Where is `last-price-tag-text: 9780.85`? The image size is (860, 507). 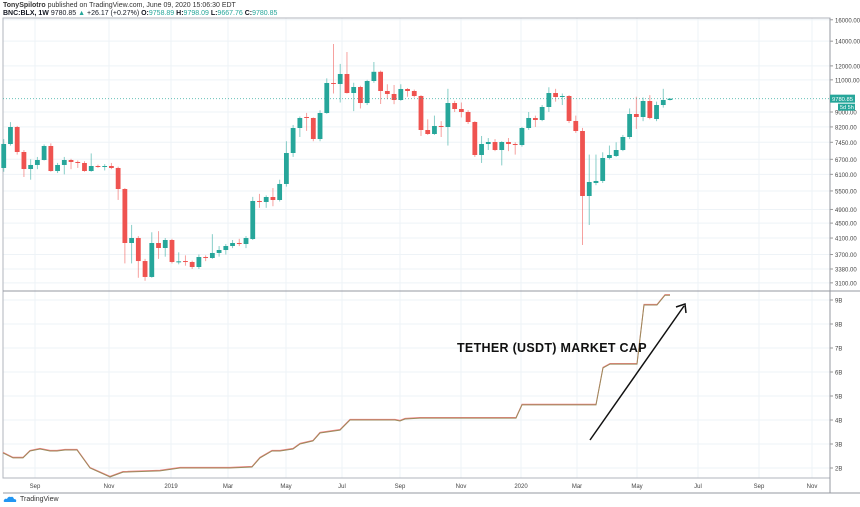 last-price-tag-text: 9780.85 is located at coordinates (842, 100).